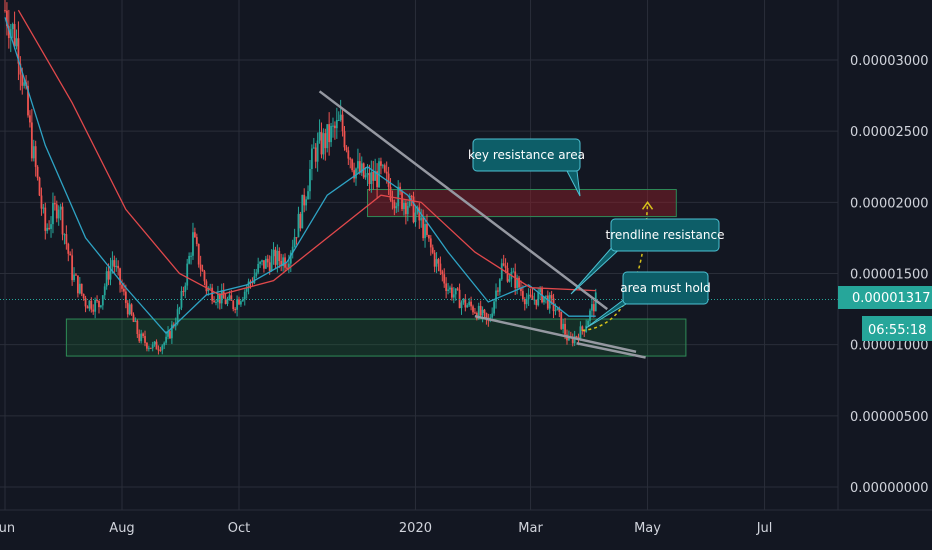 The width and height of the screenshot is (932, 550). I want to click on y-tick-label: 0.00001000, so click(889, 346).